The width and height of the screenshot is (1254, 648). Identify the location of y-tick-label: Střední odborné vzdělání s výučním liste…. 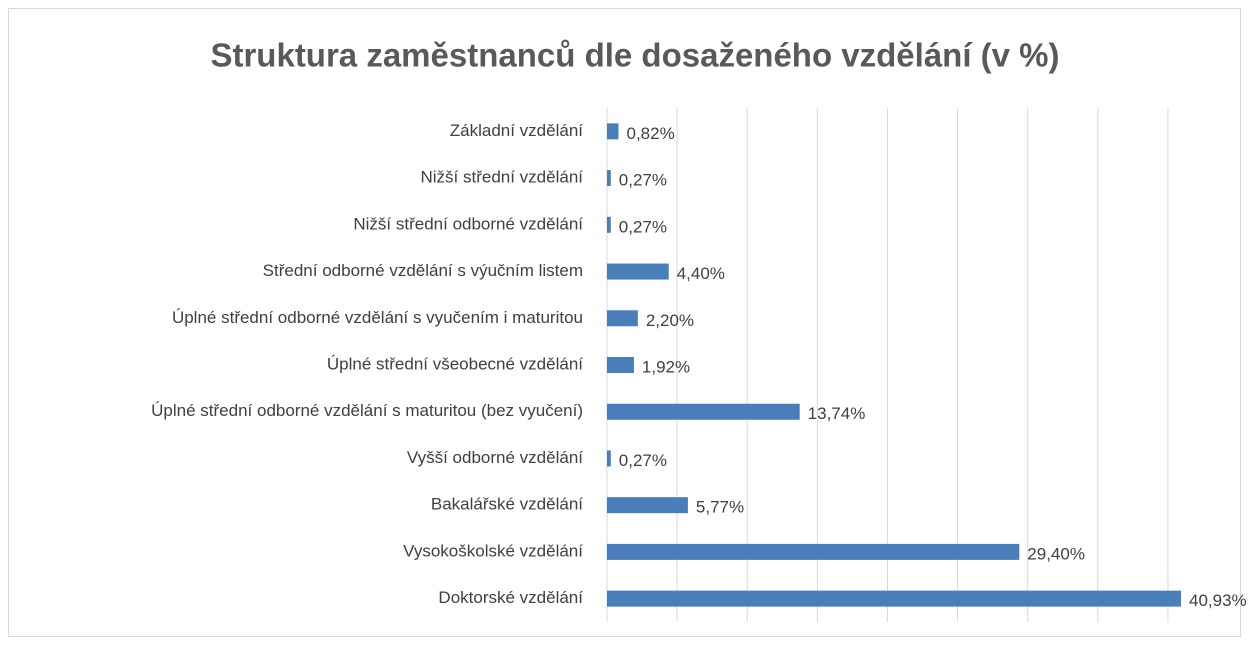
(423, 270).